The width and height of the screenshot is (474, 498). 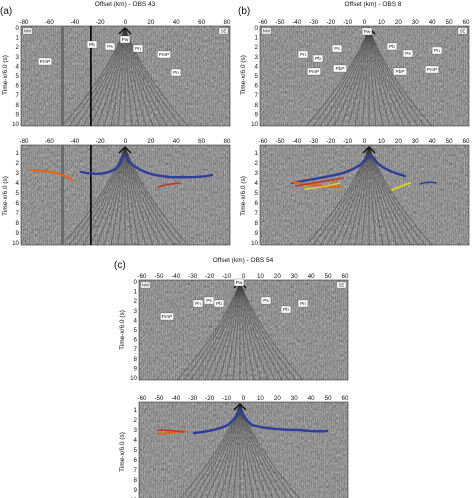 I want to click on nw-tag-label: NW, so click(x=28, y=31).